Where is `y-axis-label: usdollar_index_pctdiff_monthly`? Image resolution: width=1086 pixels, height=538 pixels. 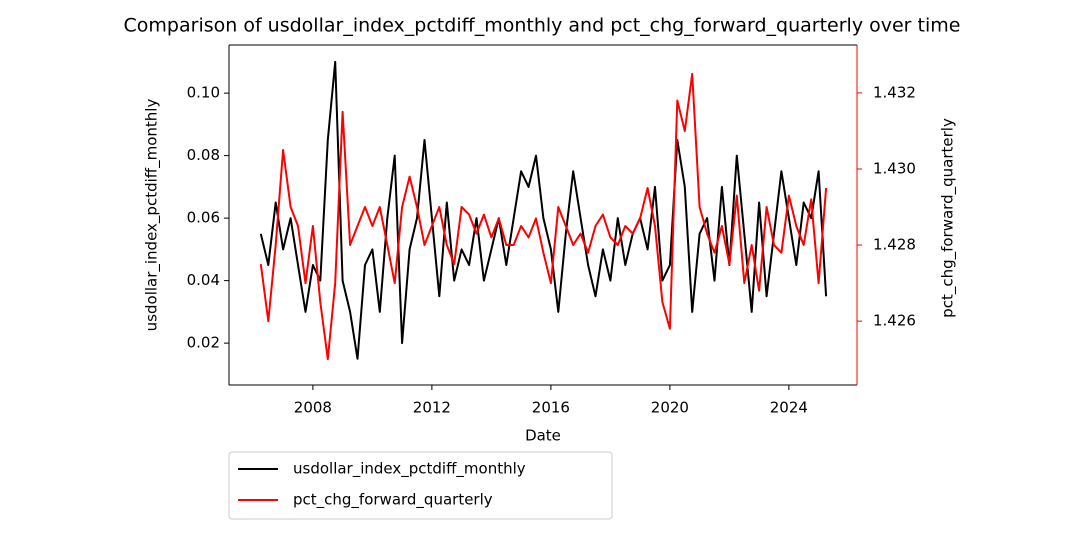
y-axis-label: usdollar_index_pctdiff_monthly is located at coordinates (152, 215).